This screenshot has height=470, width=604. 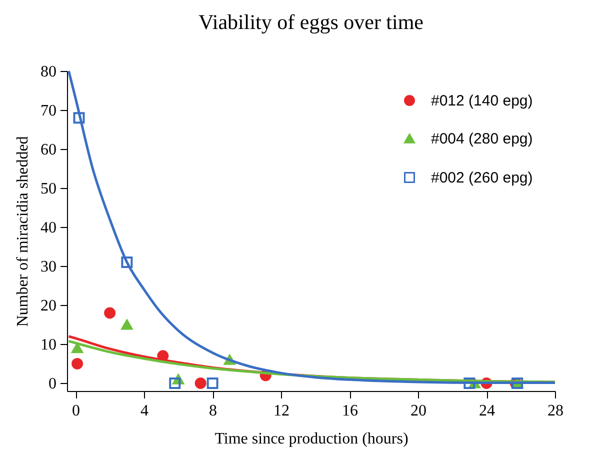 I want to click on chart-title: Viability of eggs over time, so click(x=311, y=22).